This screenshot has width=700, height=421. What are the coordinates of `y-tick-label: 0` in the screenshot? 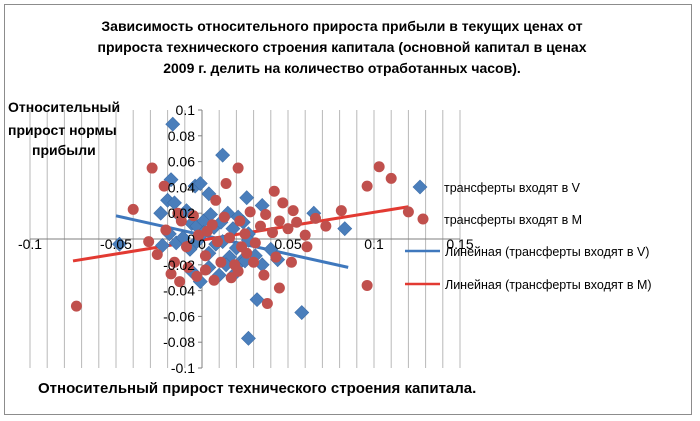 It's located at (191, 239).